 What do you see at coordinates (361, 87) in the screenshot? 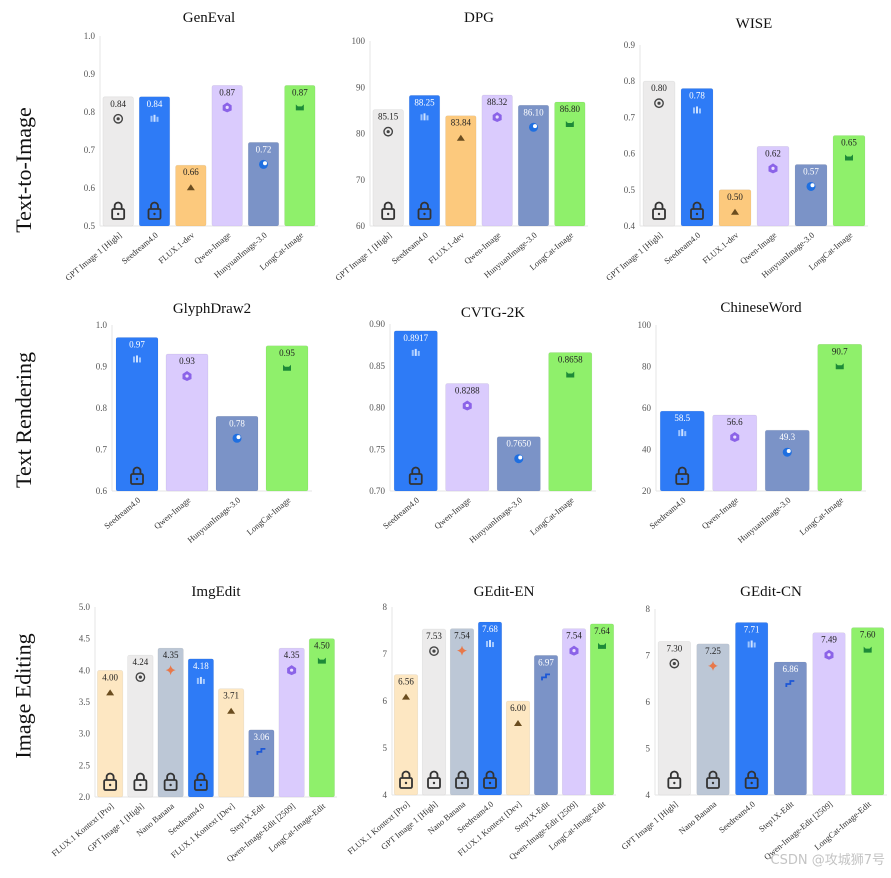
I see `y-tick-label: 90` at bounding box center [361, 87].